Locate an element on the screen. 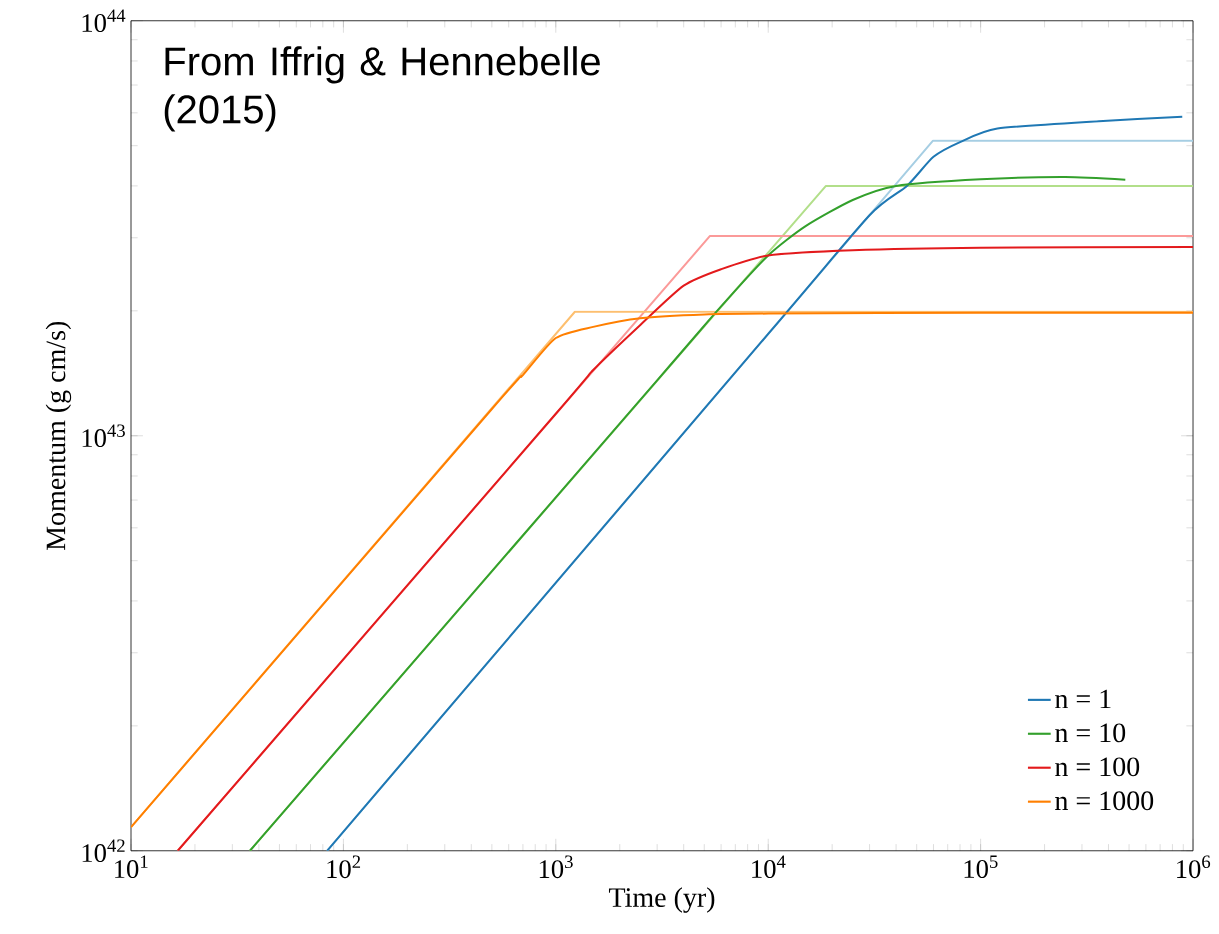 The height and width of the screenshot is (934, 1219). legend-label: n = 1 is located at coordinates (1083, 699).